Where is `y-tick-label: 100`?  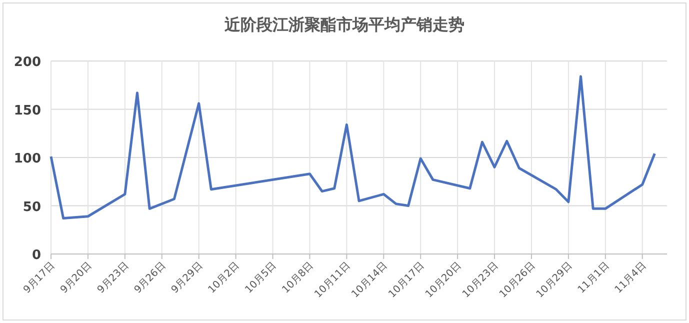 y-tick-label: 100 is located at coordinates (27, 159).